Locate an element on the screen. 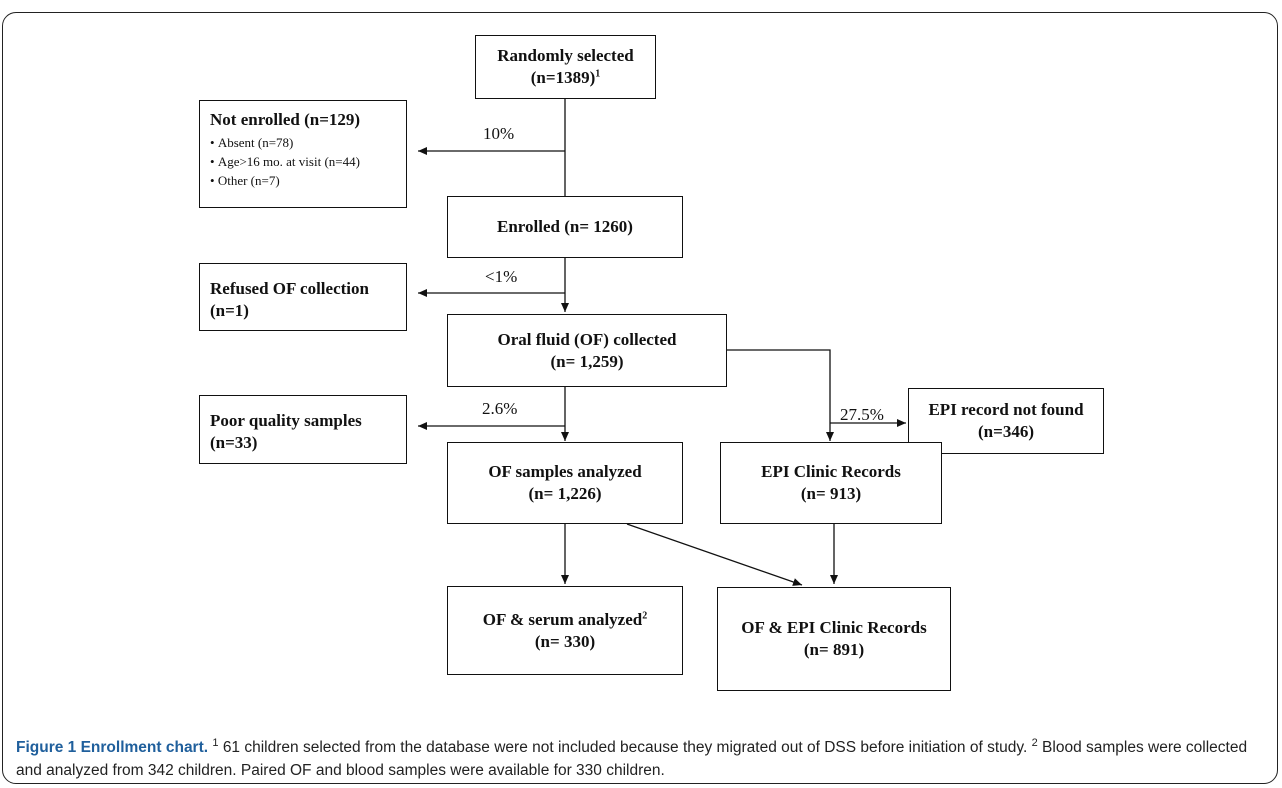 The image size is (1282, 788). box-randomly-selected: Randomly selected (n=1389)1 is located at coordinates (565, 67).